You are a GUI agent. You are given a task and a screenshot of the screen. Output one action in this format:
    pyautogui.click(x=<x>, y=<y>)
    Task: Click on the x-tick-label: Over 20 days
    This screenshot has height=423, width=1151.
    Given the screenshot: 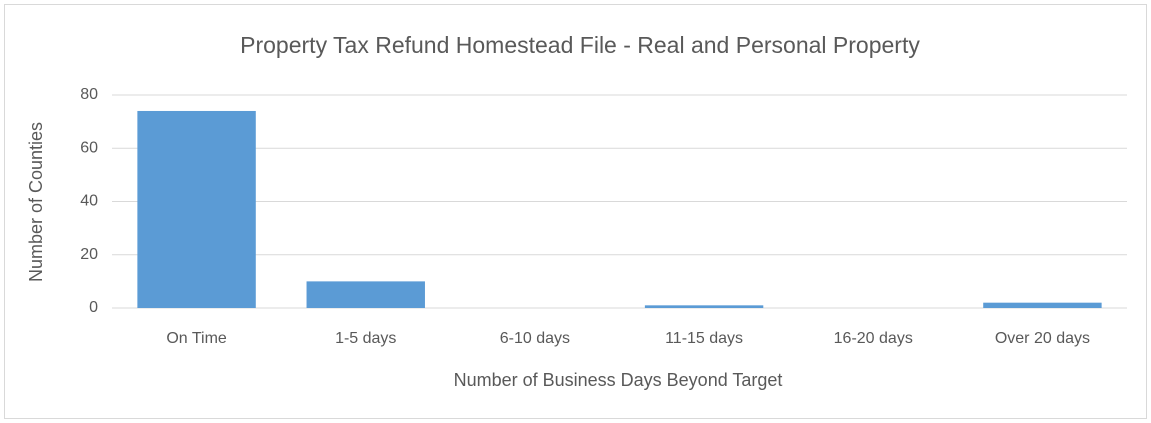 What is the action you would take?
    pyautogui.click(x=1042, y=338)
    